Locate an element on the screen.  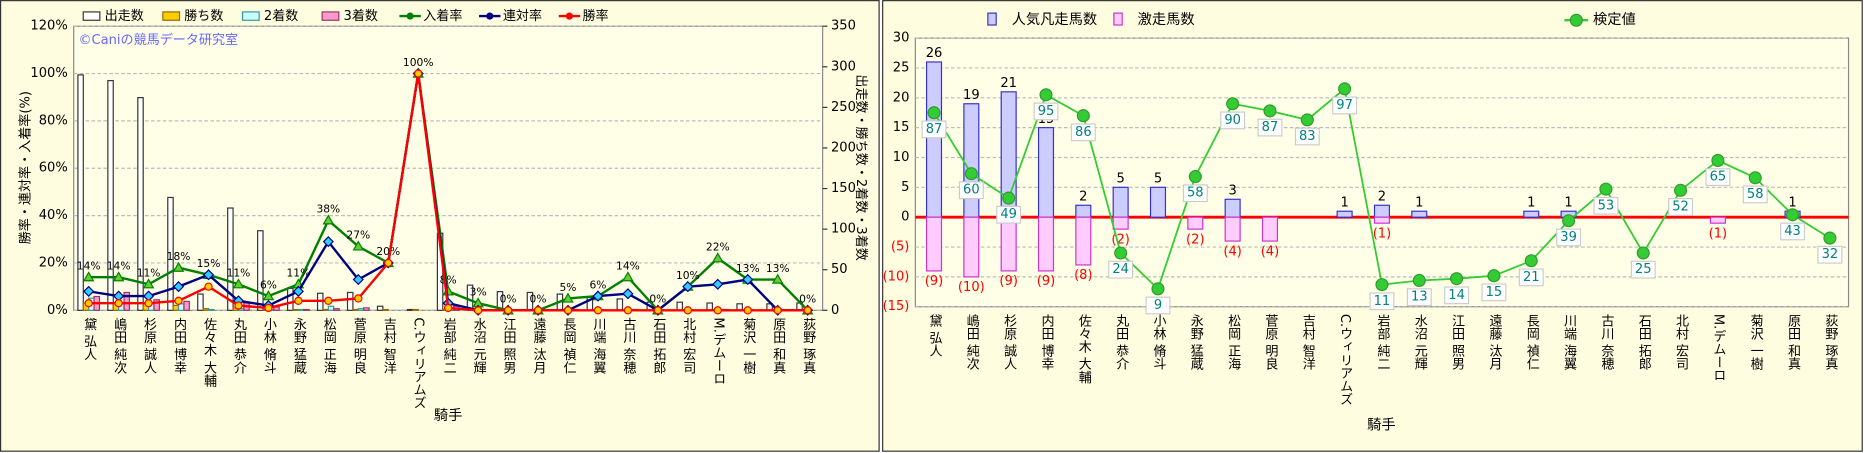
bar-value-label: 5 is located at coordinates (1121, 179).